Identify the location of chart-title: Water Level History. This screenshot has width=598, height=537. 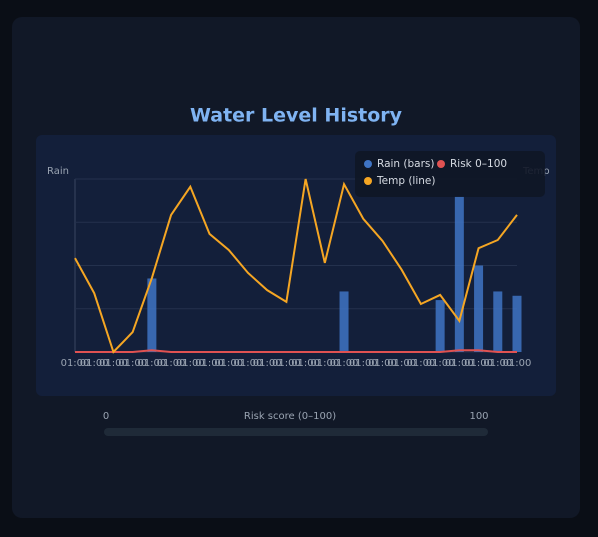
(296, 116).